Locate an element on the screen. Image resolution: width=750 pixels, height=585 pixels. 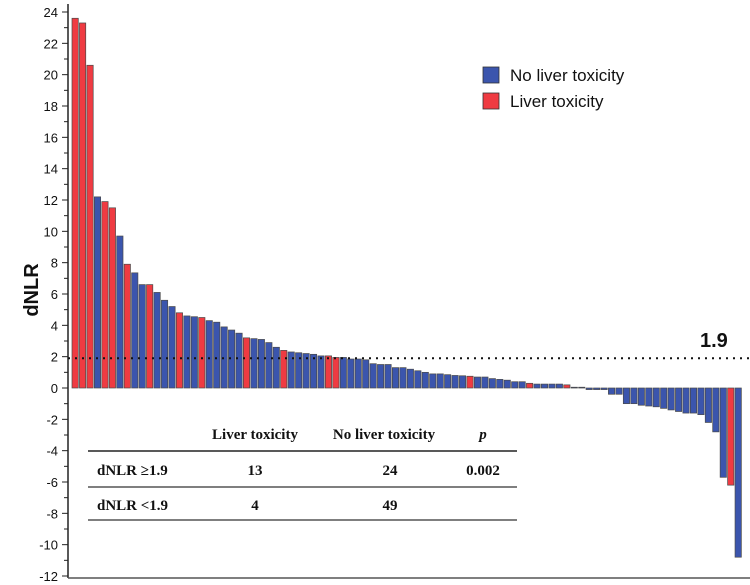
y-tick-label: -8 is located at coordinates (52, 513).